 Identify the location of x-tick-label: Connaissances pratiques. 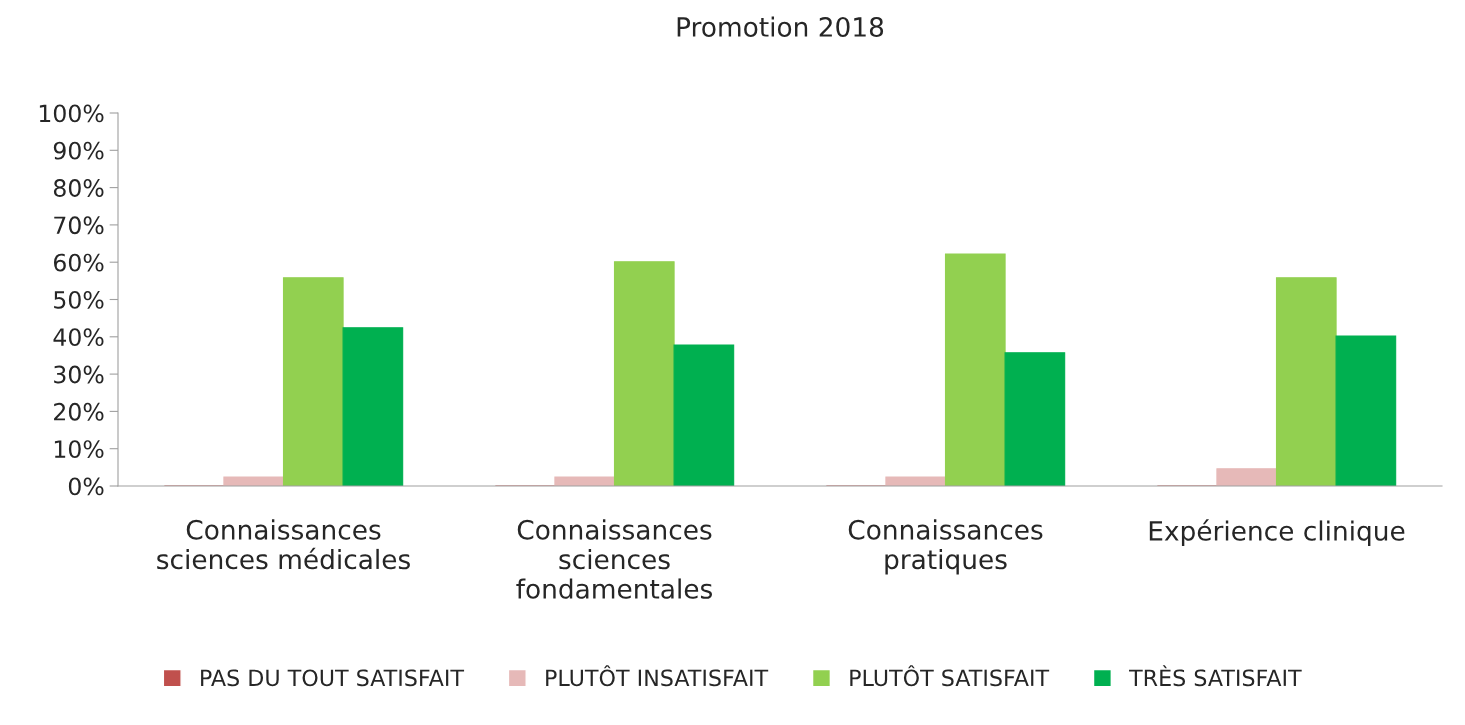
(945, 547).